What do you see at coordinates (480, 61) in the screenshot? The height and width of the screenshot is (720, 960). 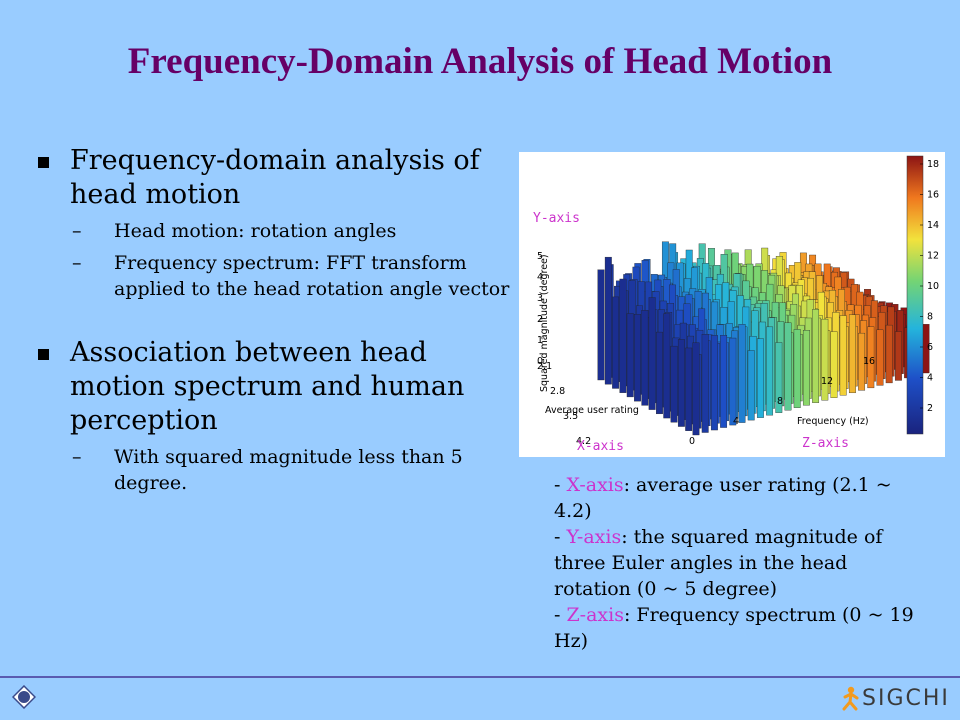 I see `page-title: Frequency-Domain Analysis of Head Motion` at bounding box center [480, 61].